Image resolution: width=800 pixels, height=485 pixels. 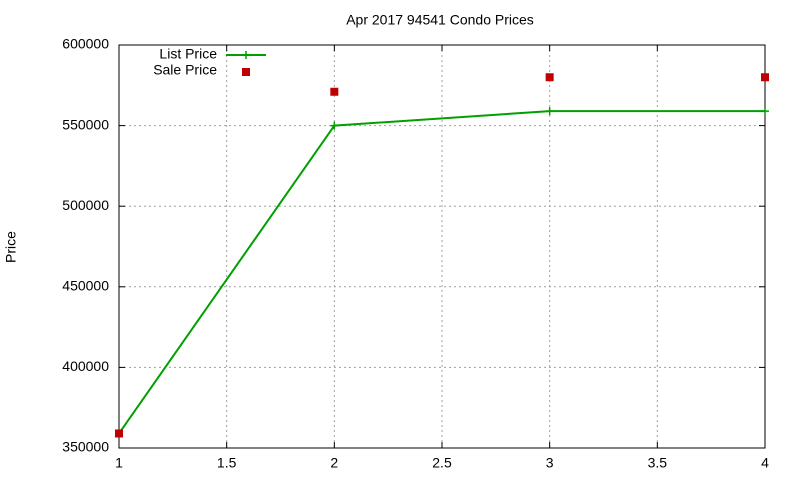 What do you see at coordinates (85, 44) in the screenshot?
I see `y-tick-label: 600000` at bounding box center [85, 44].